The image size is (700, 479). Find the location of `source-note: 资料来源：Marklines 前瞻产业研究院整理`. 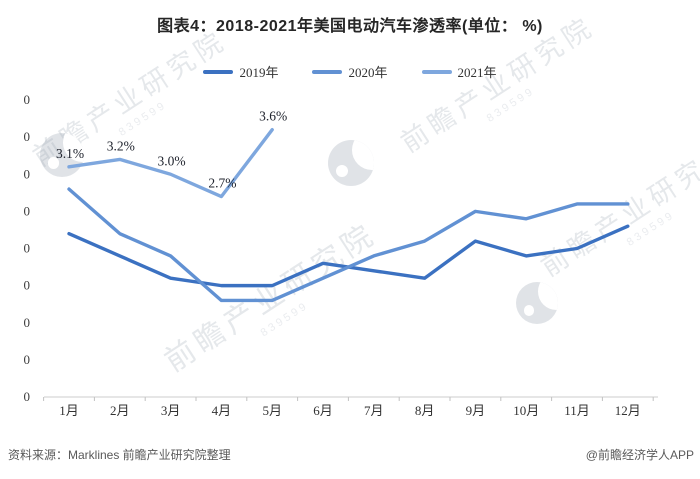

source-note: 资料来源：Marklines 前瞻产业研究院整理 is located at coordinates (119, 455).